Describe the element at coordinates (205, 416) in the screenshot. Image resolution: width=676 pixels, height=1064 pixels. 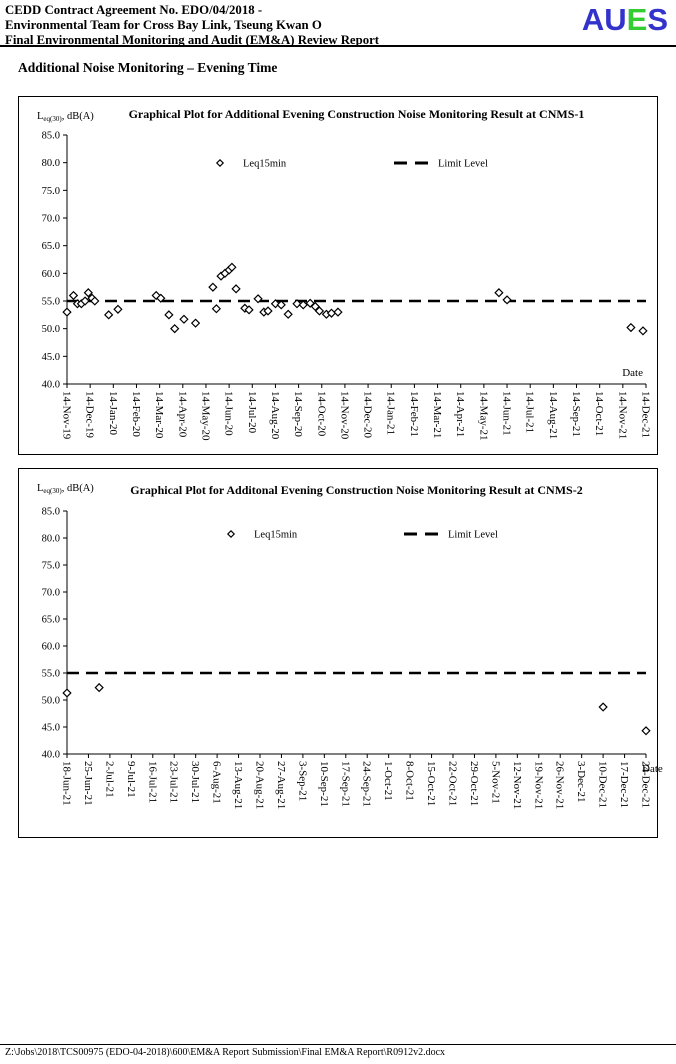
I see `svg-text: 14-May-20` at that location.